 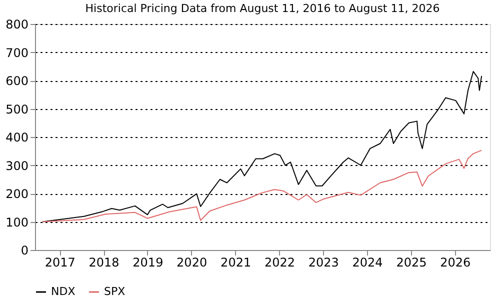 What do you see at coordinates (17, 25) in the screenshot?
I see `y-tick-label: 800` at bounding box center [17, 25].